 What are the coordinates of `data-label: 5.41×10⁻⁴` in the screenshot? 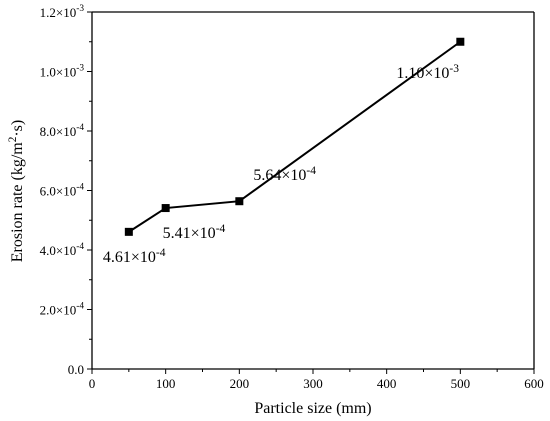 It's located at (194, 232).